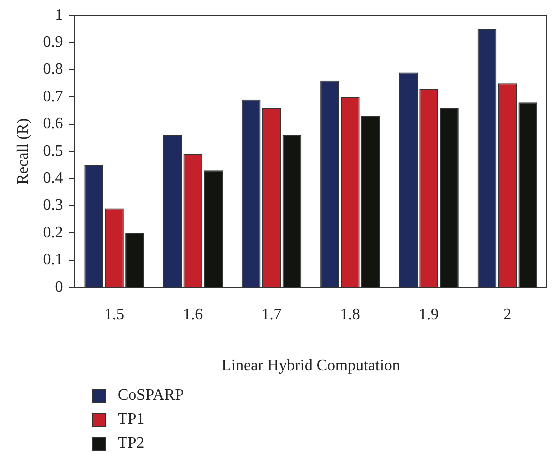 The width and height of the screenshot is (553, 464). What do you see at coordinates (193, 315) in the screenshot?
I see `x-tick-label: 1.6` at bounding box center [193, 315].